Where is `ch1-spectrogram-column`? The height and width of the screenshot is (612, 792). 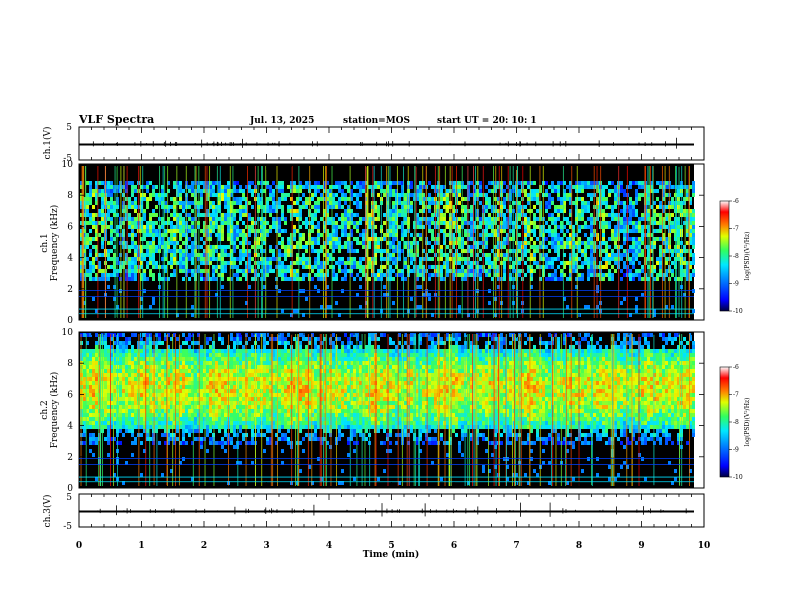 ch1-spectrogram-column is located at coordinates (576, 235).